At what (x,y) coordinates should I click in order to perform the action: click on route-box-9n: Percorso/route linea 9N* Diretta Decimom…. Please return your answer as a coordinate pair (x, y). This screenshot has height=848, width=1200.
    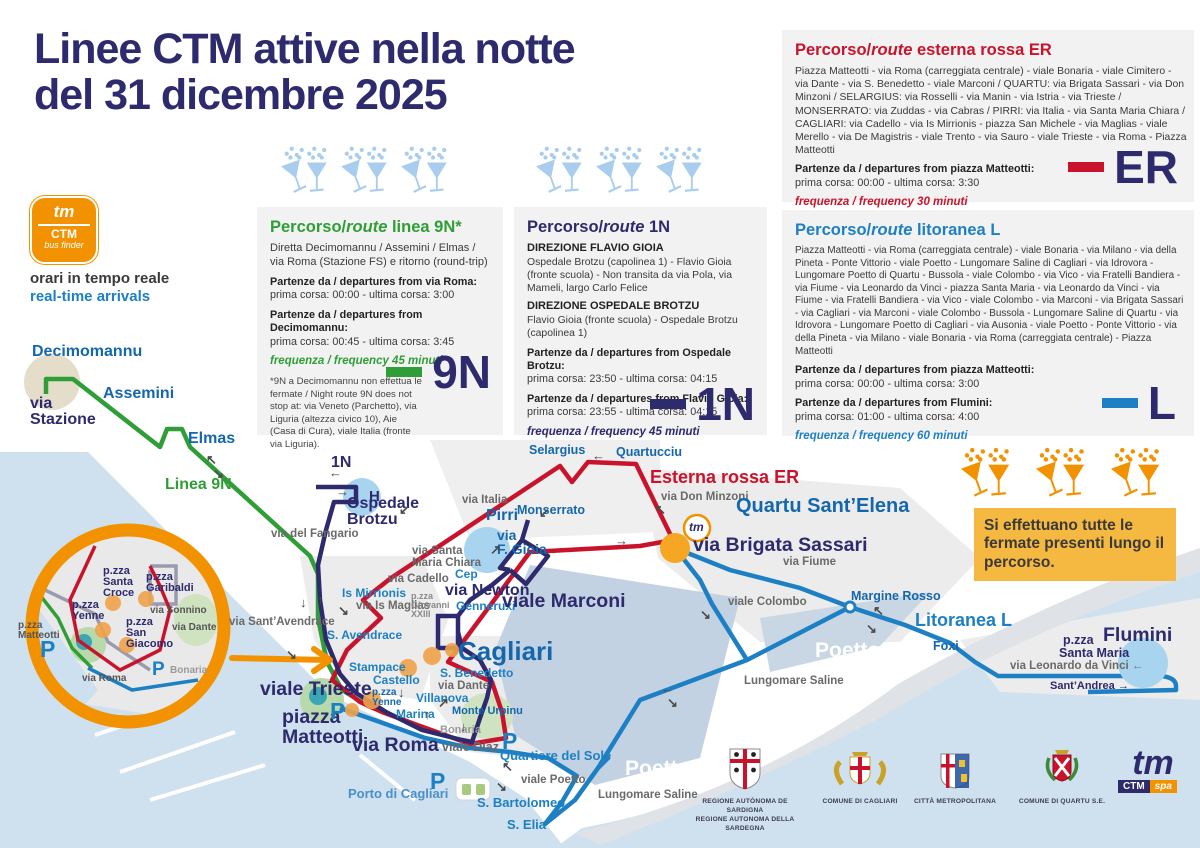
    Looking at the image, I should click on (380, 328).